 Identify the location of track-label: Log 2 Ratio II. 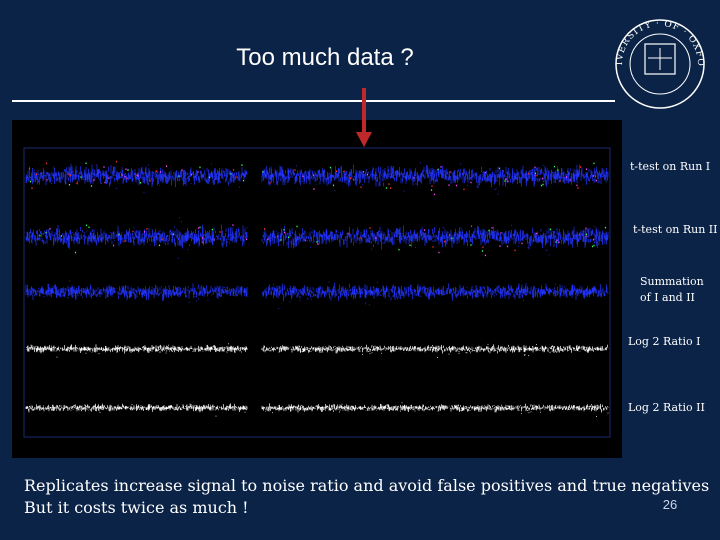
(666, 407).